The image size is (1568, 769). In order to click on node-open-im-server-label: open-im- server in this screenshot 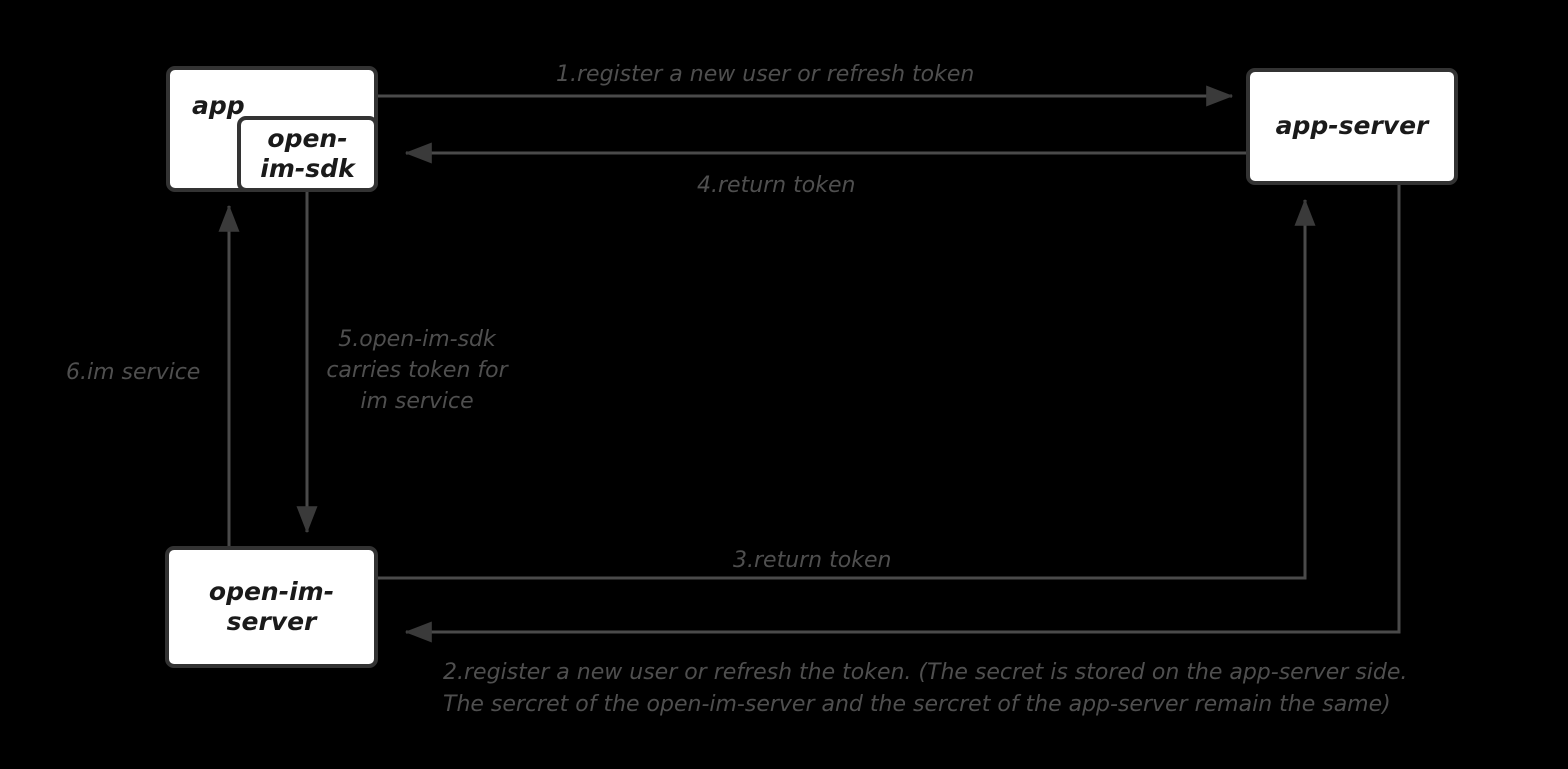, I will do `click(271, 606)`.